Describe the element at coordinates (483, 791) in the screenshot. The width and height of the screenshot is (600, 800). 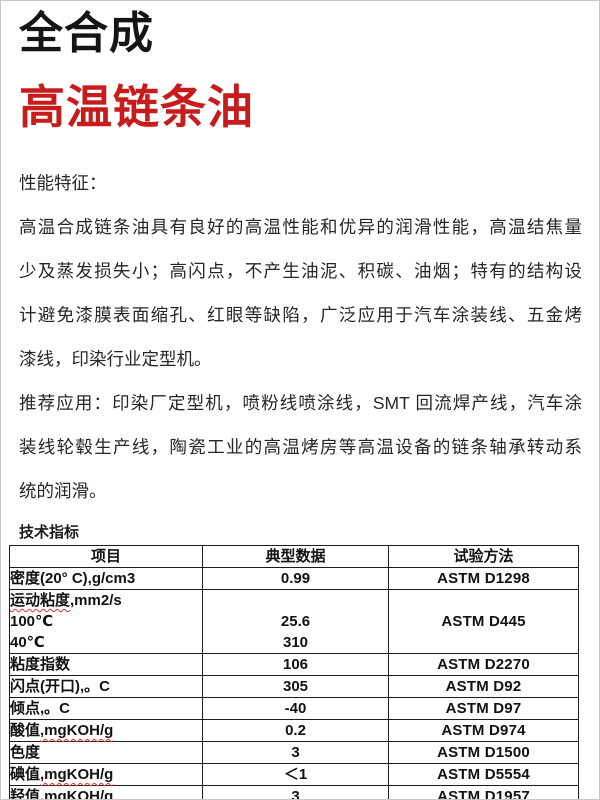
I see `method-cell: ASTM D1957` at that location.